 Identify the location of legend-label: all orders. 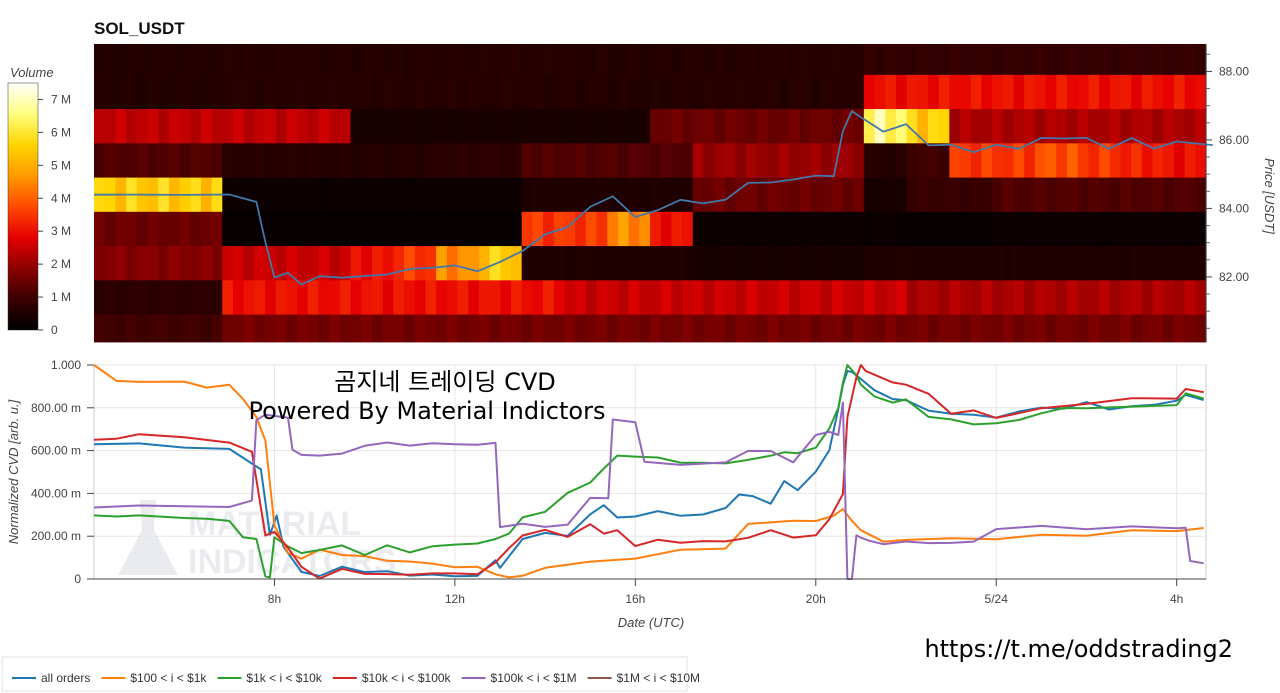
(65, 678).